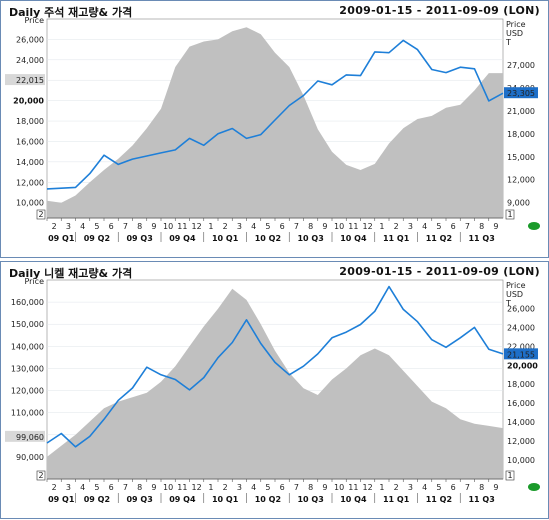 Image resolution: width=549 pixels, height=520 pixels. What do you see at coordinates (97, 499) in the screenshot?
I see `x-quarter-label: 09 Q2` at bounding box center [97, 499].